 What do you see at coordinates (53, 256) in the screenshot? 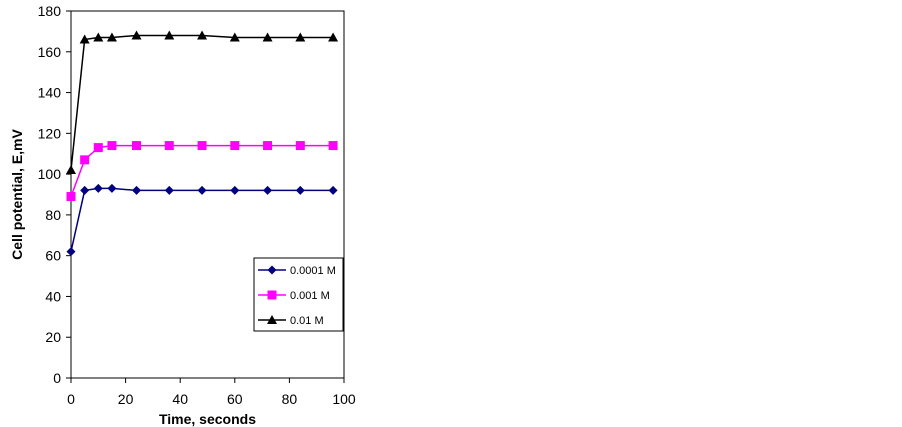
I see `y-tick-label: 60` at bounding box center [53, 256].